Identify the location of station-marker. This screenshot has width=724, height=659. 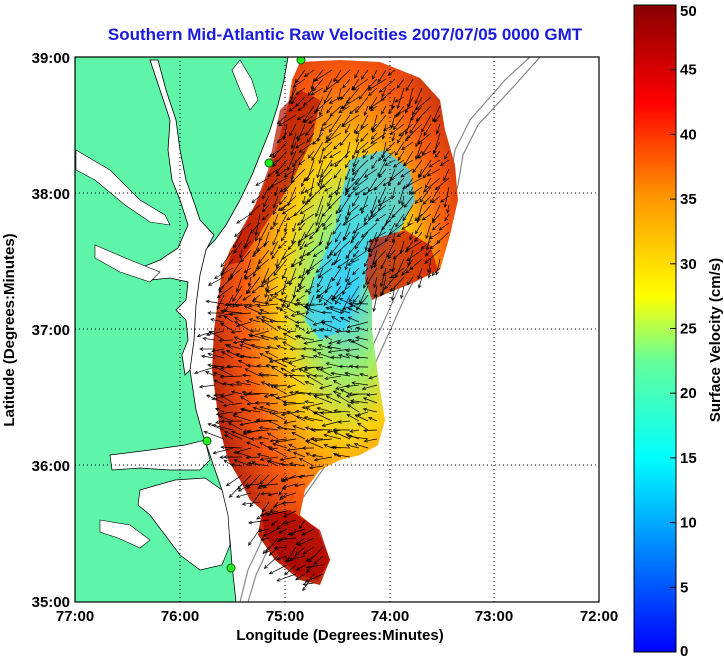
(269, 163).